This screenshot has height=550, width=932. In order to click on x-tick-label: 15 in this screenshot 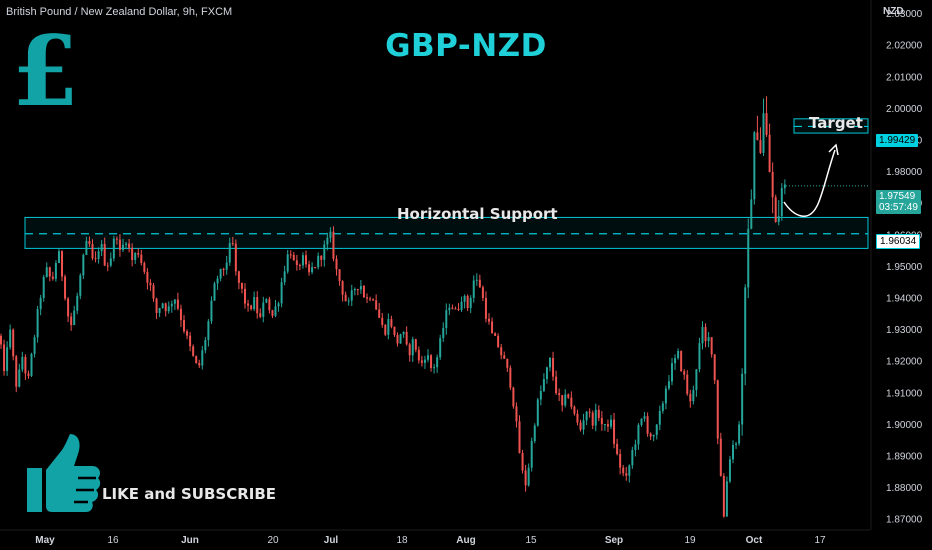, I will do `click(531, 540)`.